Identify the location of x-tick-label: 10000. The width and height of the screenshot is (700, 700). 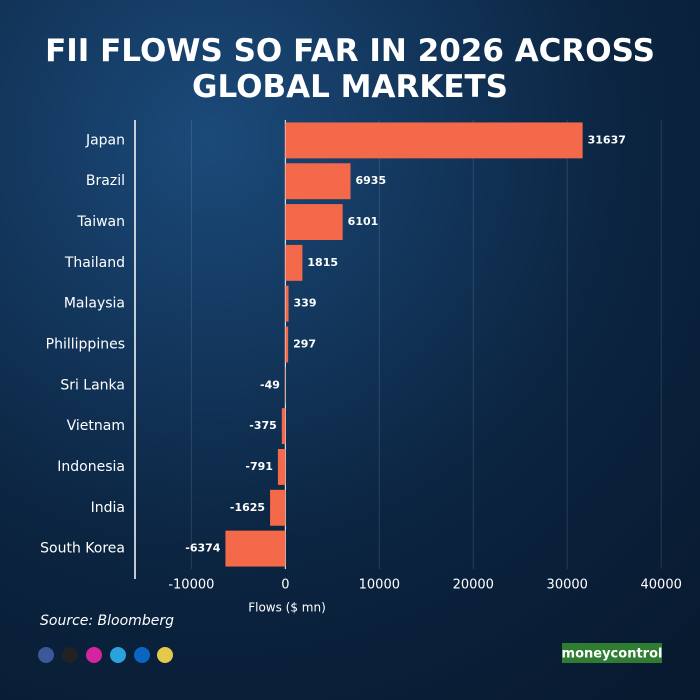
(379, 585).